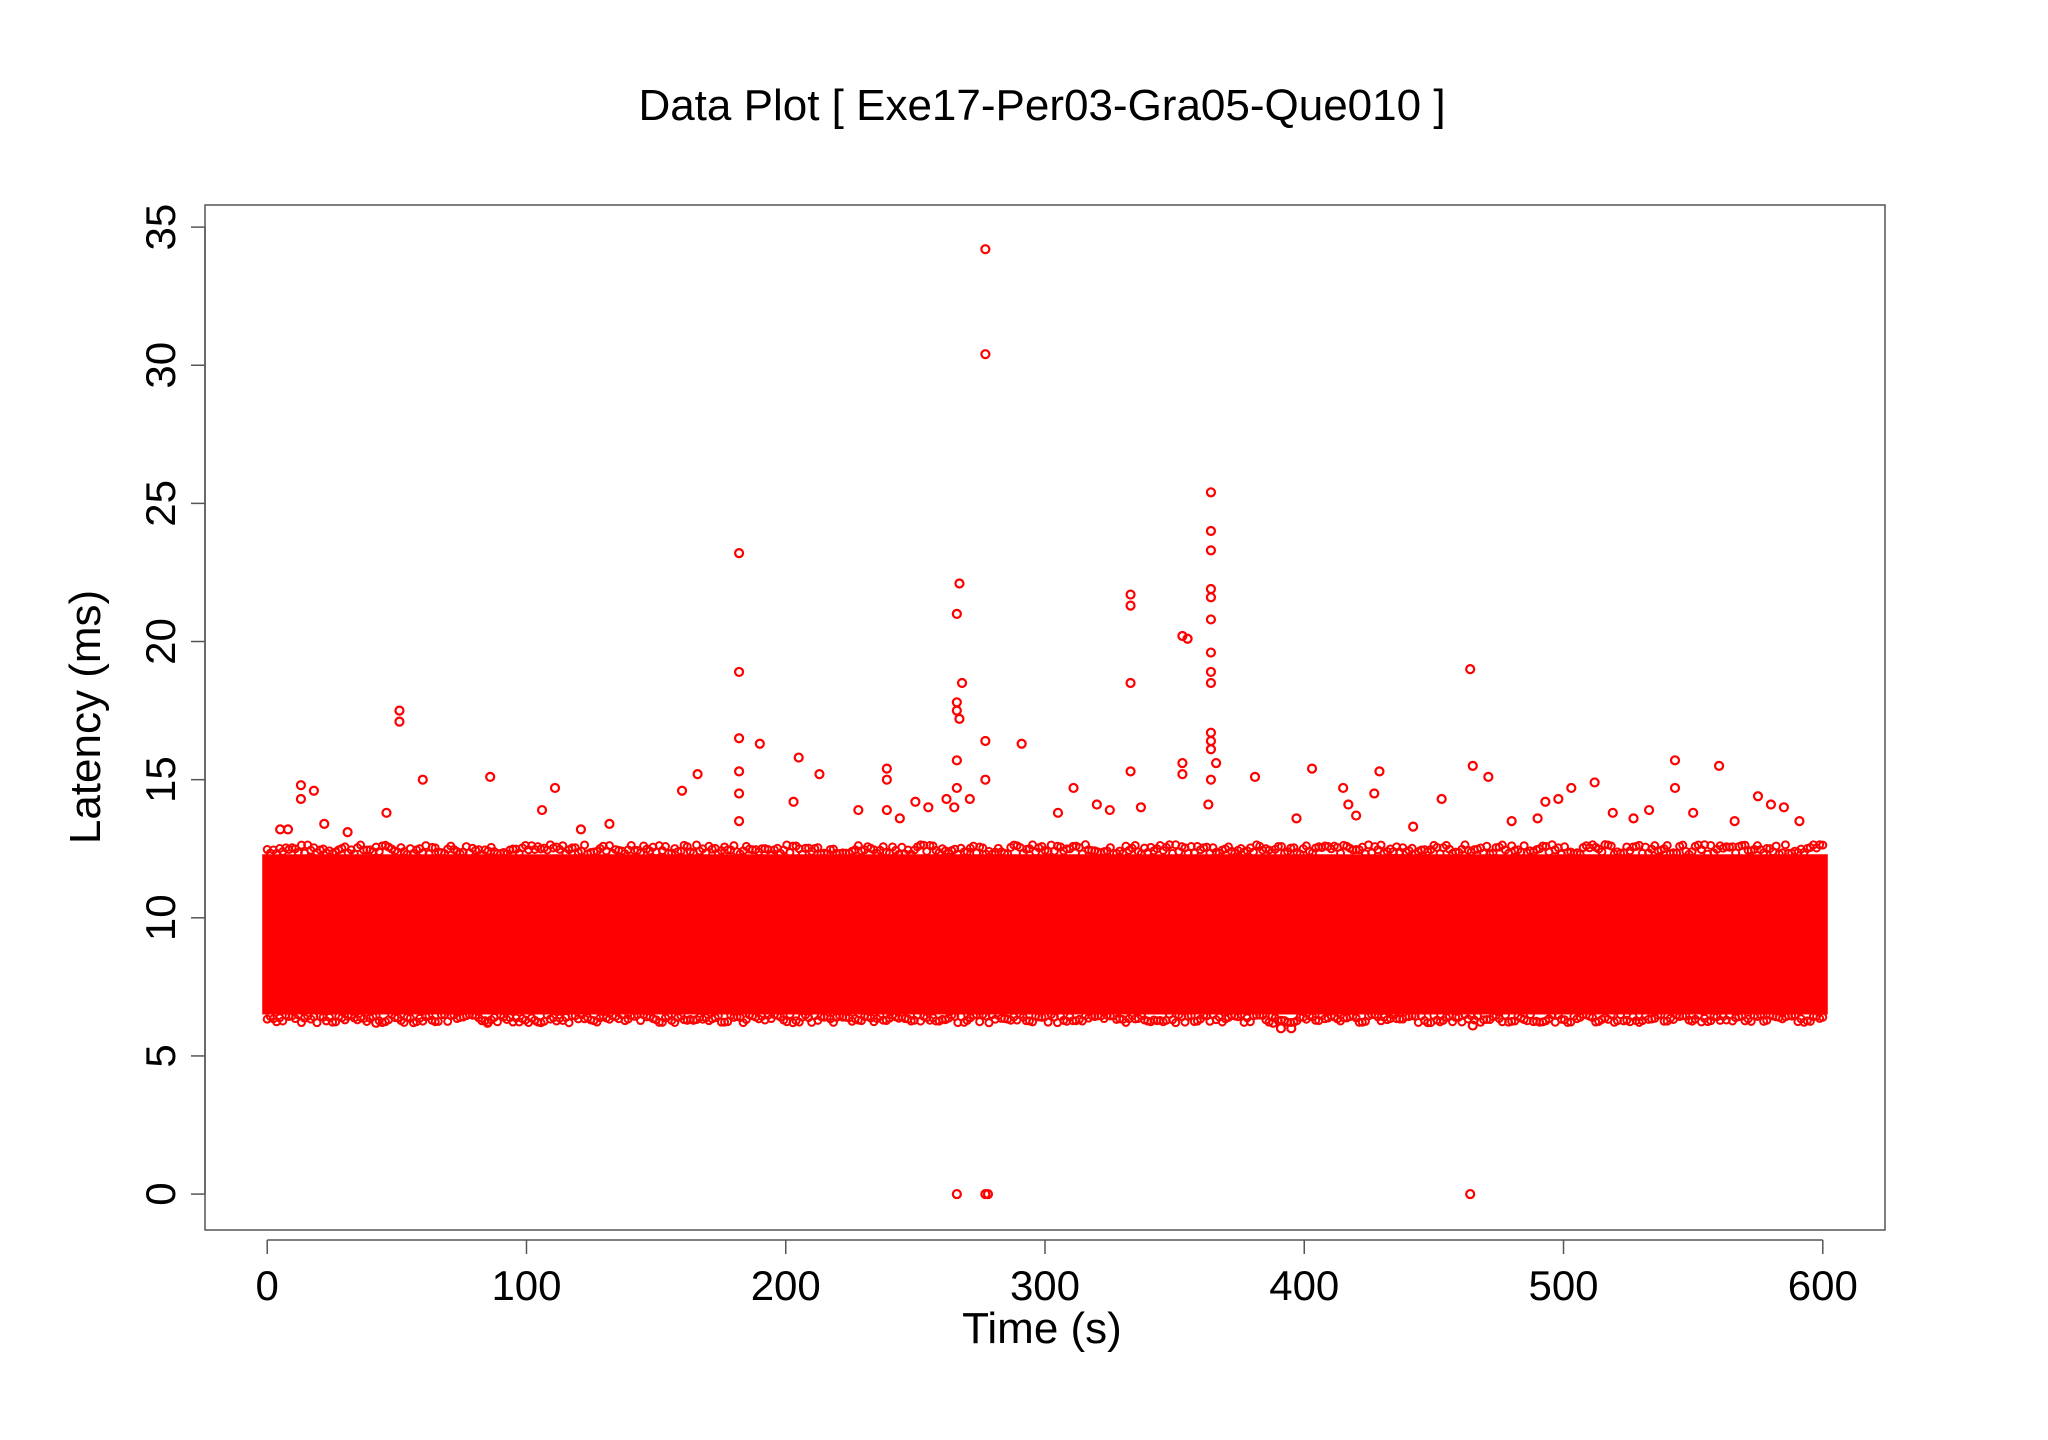  What do you see at coordinates (160, 1193) in the screenshot?
I see `y-tick-label: 0` at bounding box center [160, 1193].